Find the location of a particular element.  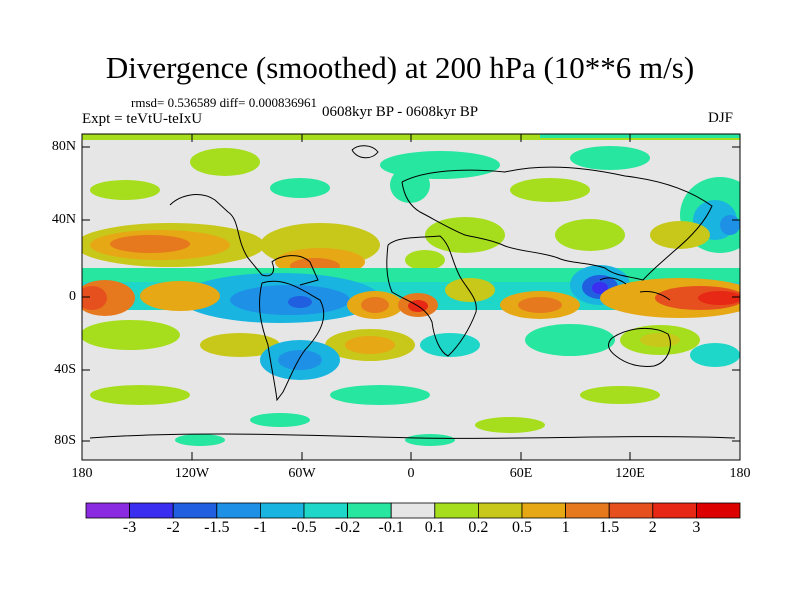

lat-label-80n: 80N is located at coordinates (63, 146).